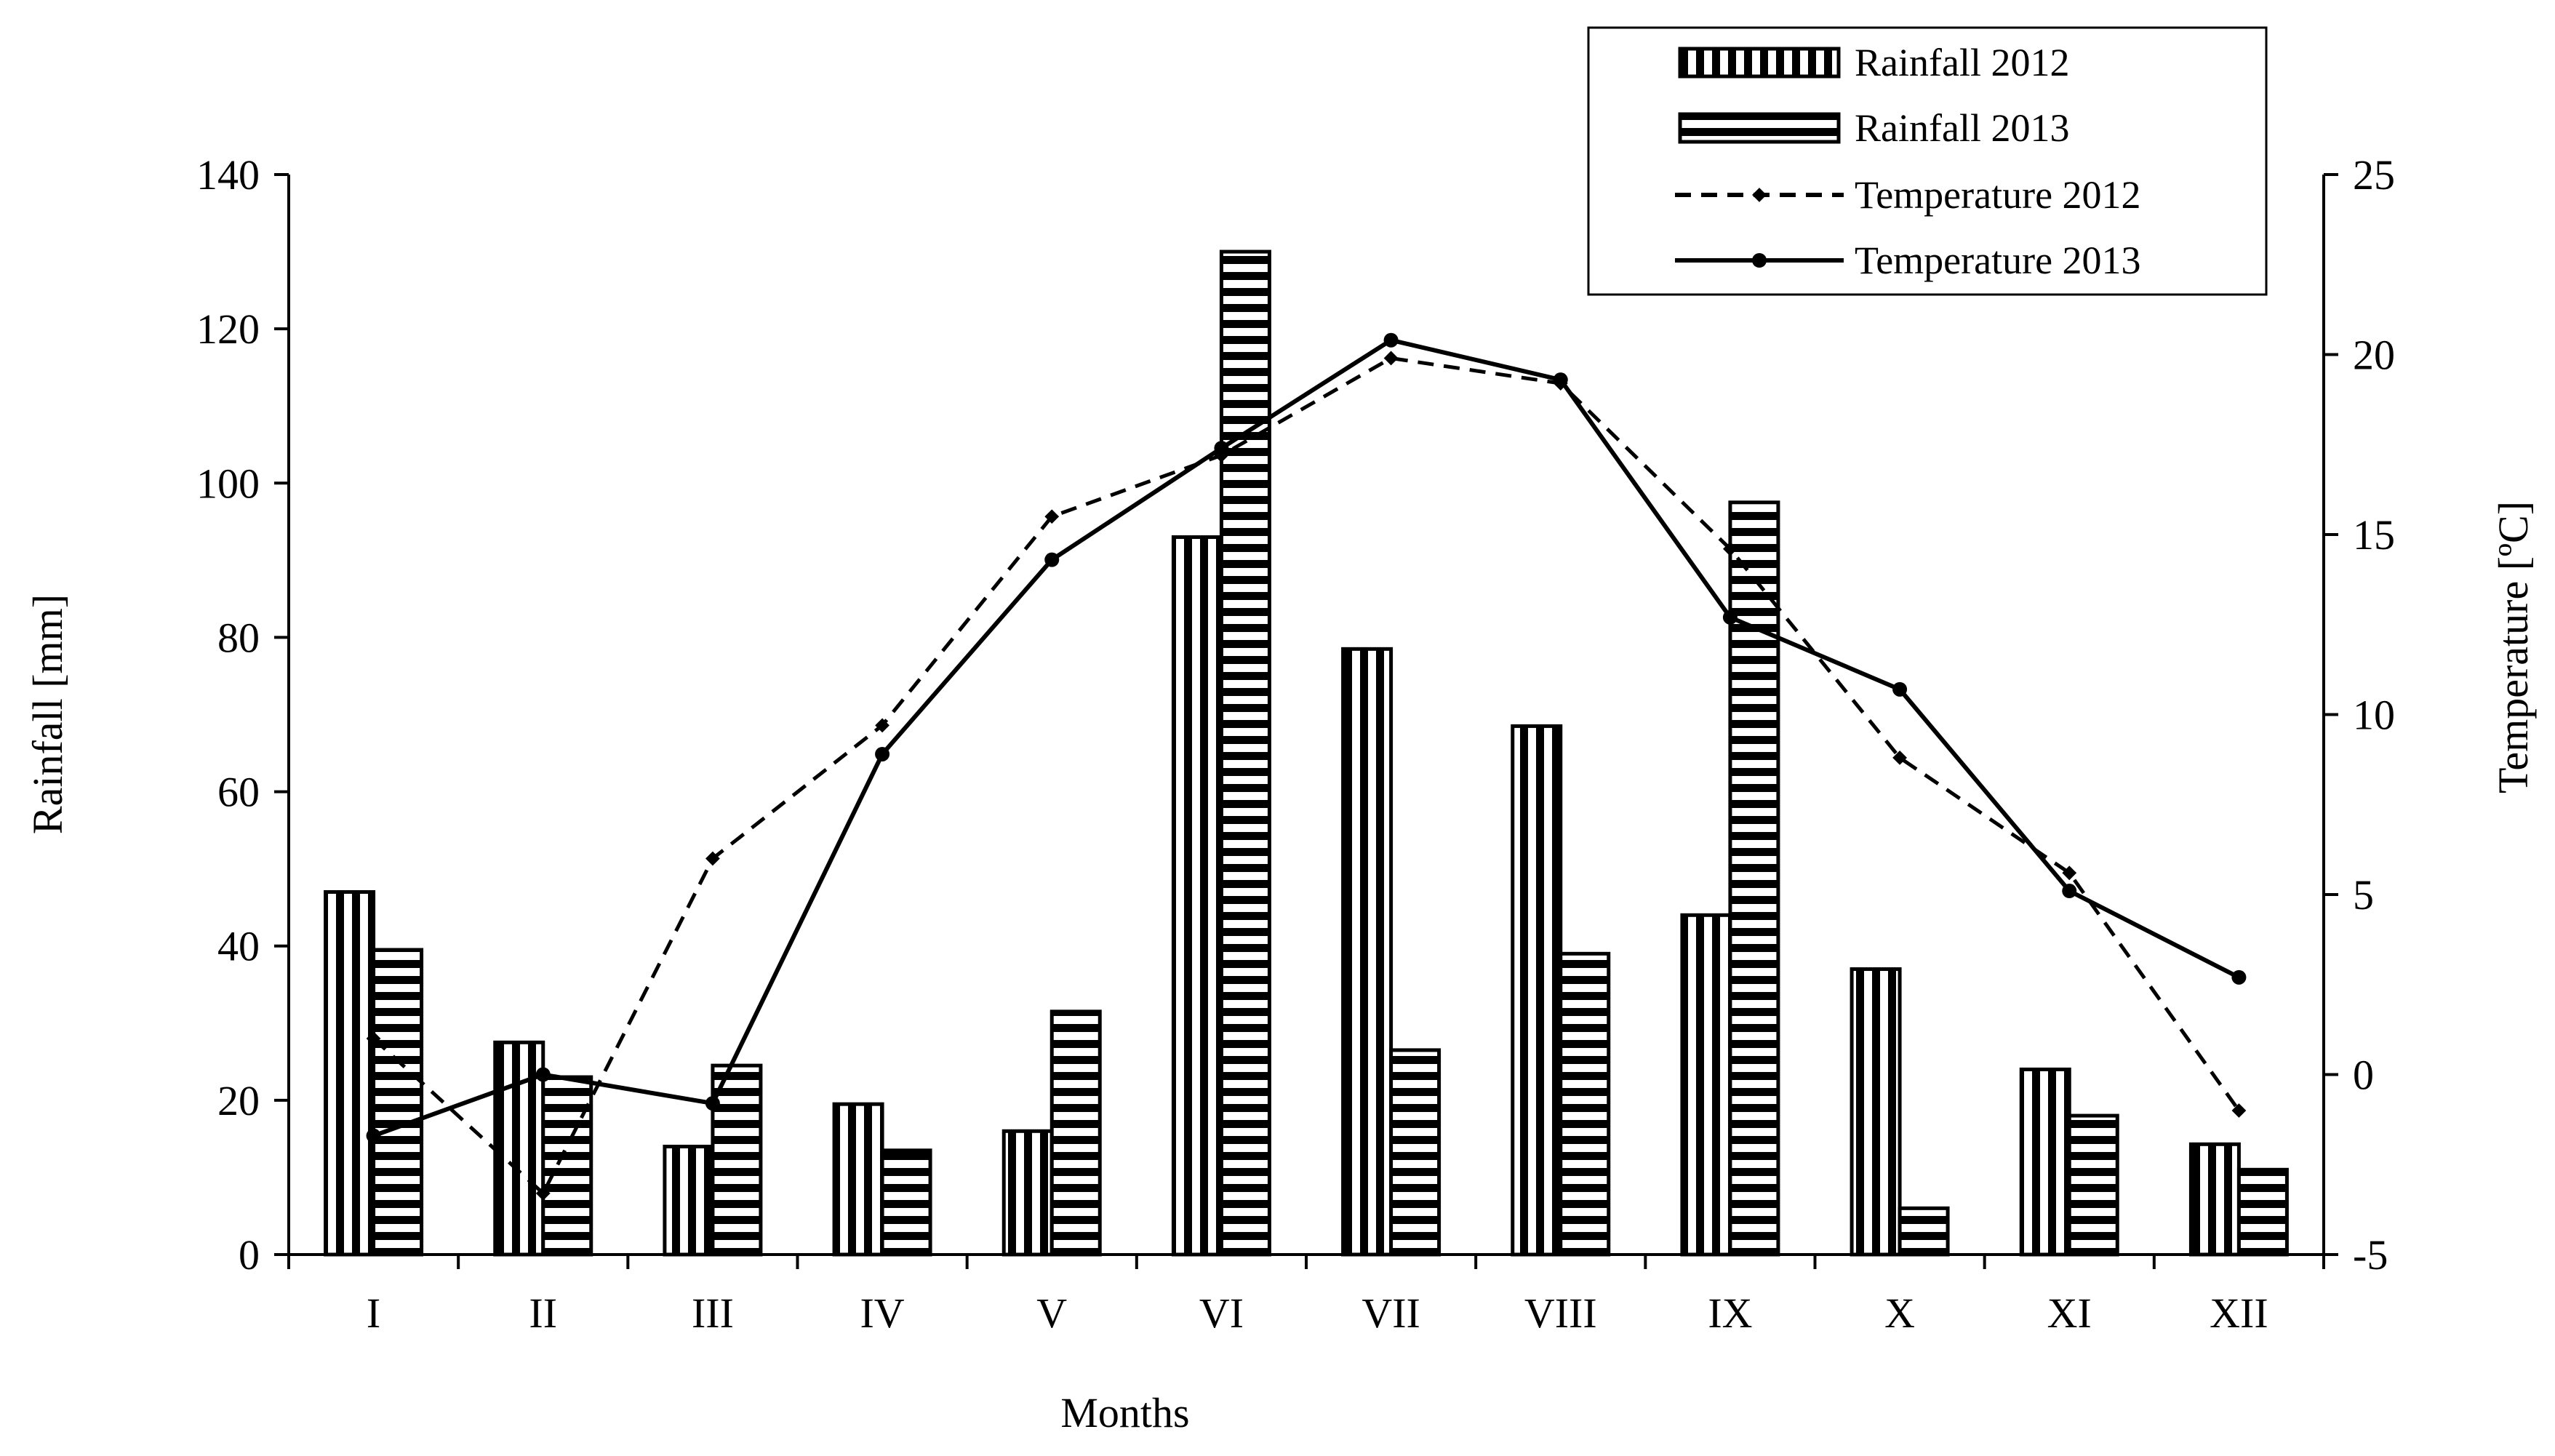  What do you see at coordinates (1998, 195) in the screenshot?
I see `legend-label-temperature-2012: Temperature 2012` at bounding box center [1998, 195].